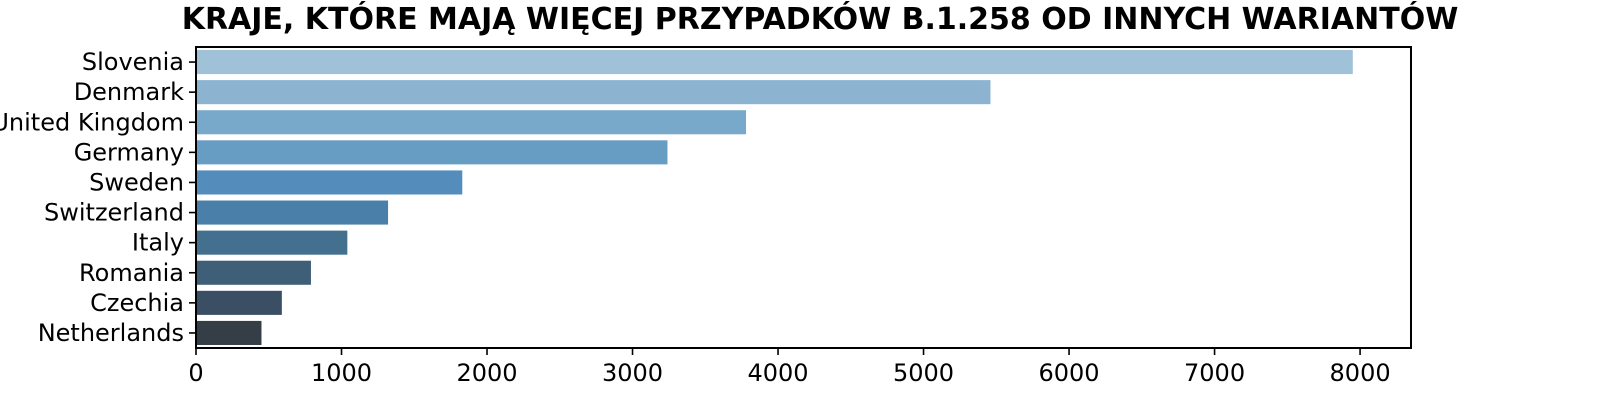 Image resolution: width=1600 pixels, height=400 pixels. What do you see at coordinates (114, 213) in the screenshot?
I see `y-tick-label: Switzerland` at bounding box center [114, 213].